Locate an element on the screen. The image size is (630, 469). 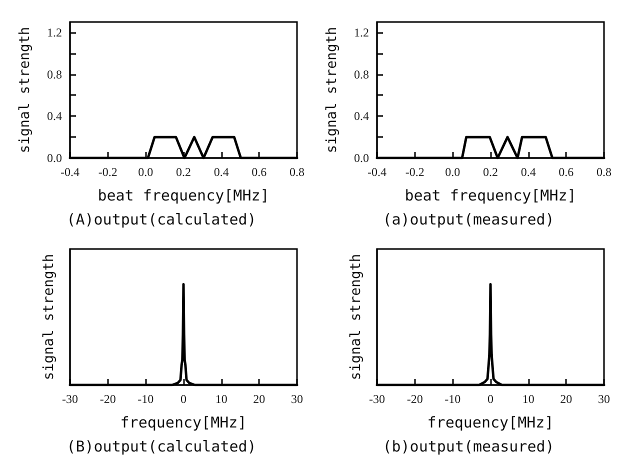
text: (b)output(measured) is located at coordinates (468, 447).